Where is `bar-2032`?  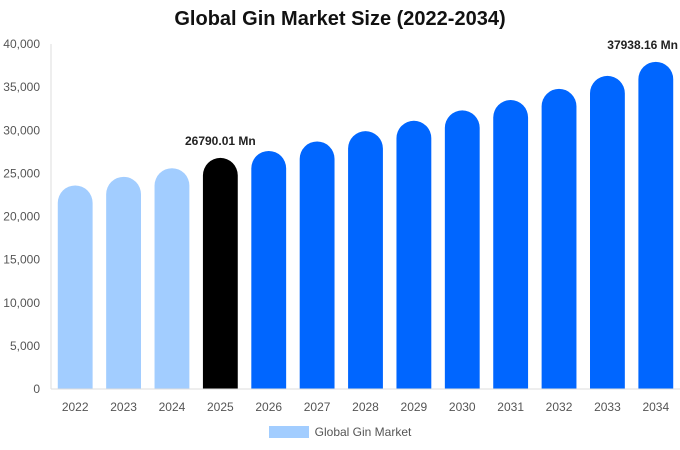 bar-2032 is located at coordinates (559, 238).